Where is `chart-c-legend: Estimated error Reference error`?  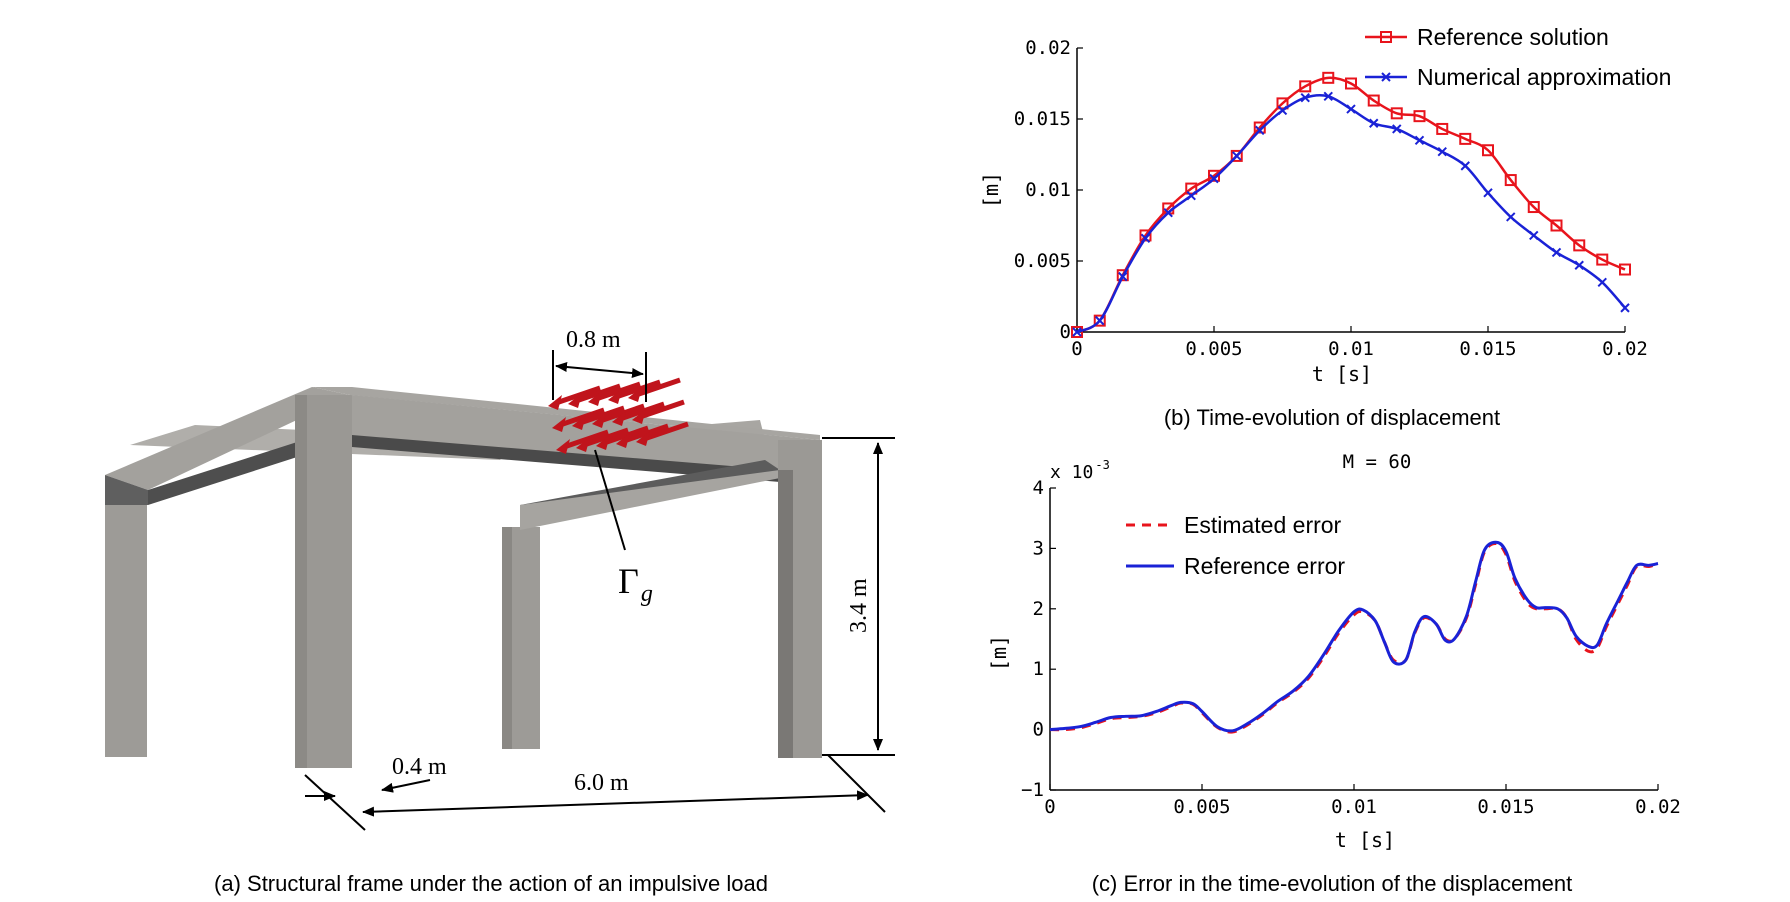
chart-c-legend: Estimated error Reference error is located at coordinates (1235, 545).